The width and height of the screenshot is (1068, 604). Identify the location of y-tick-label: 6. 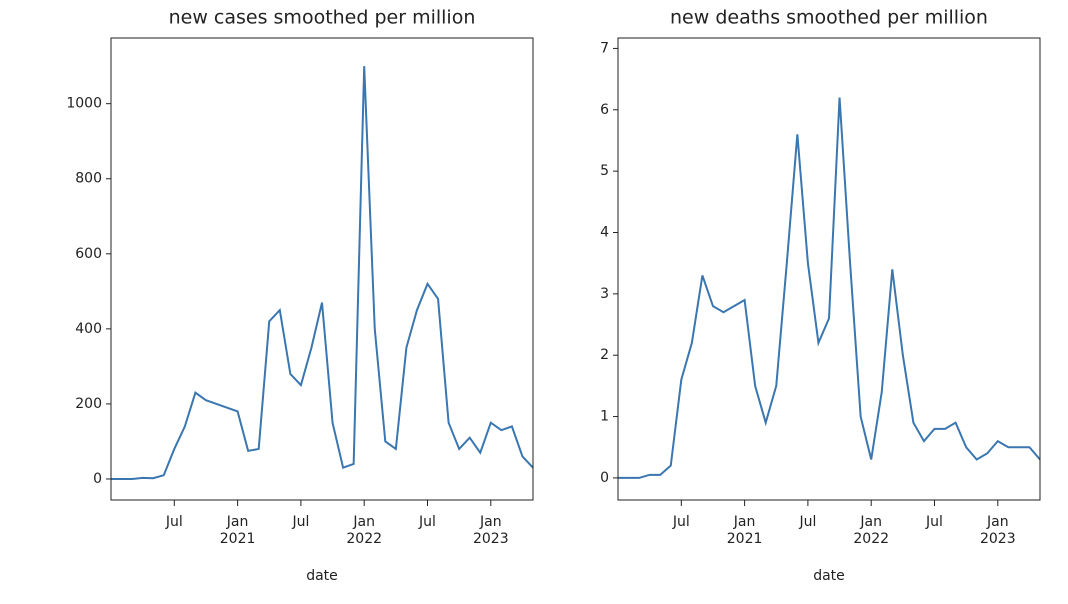
(604, 110).